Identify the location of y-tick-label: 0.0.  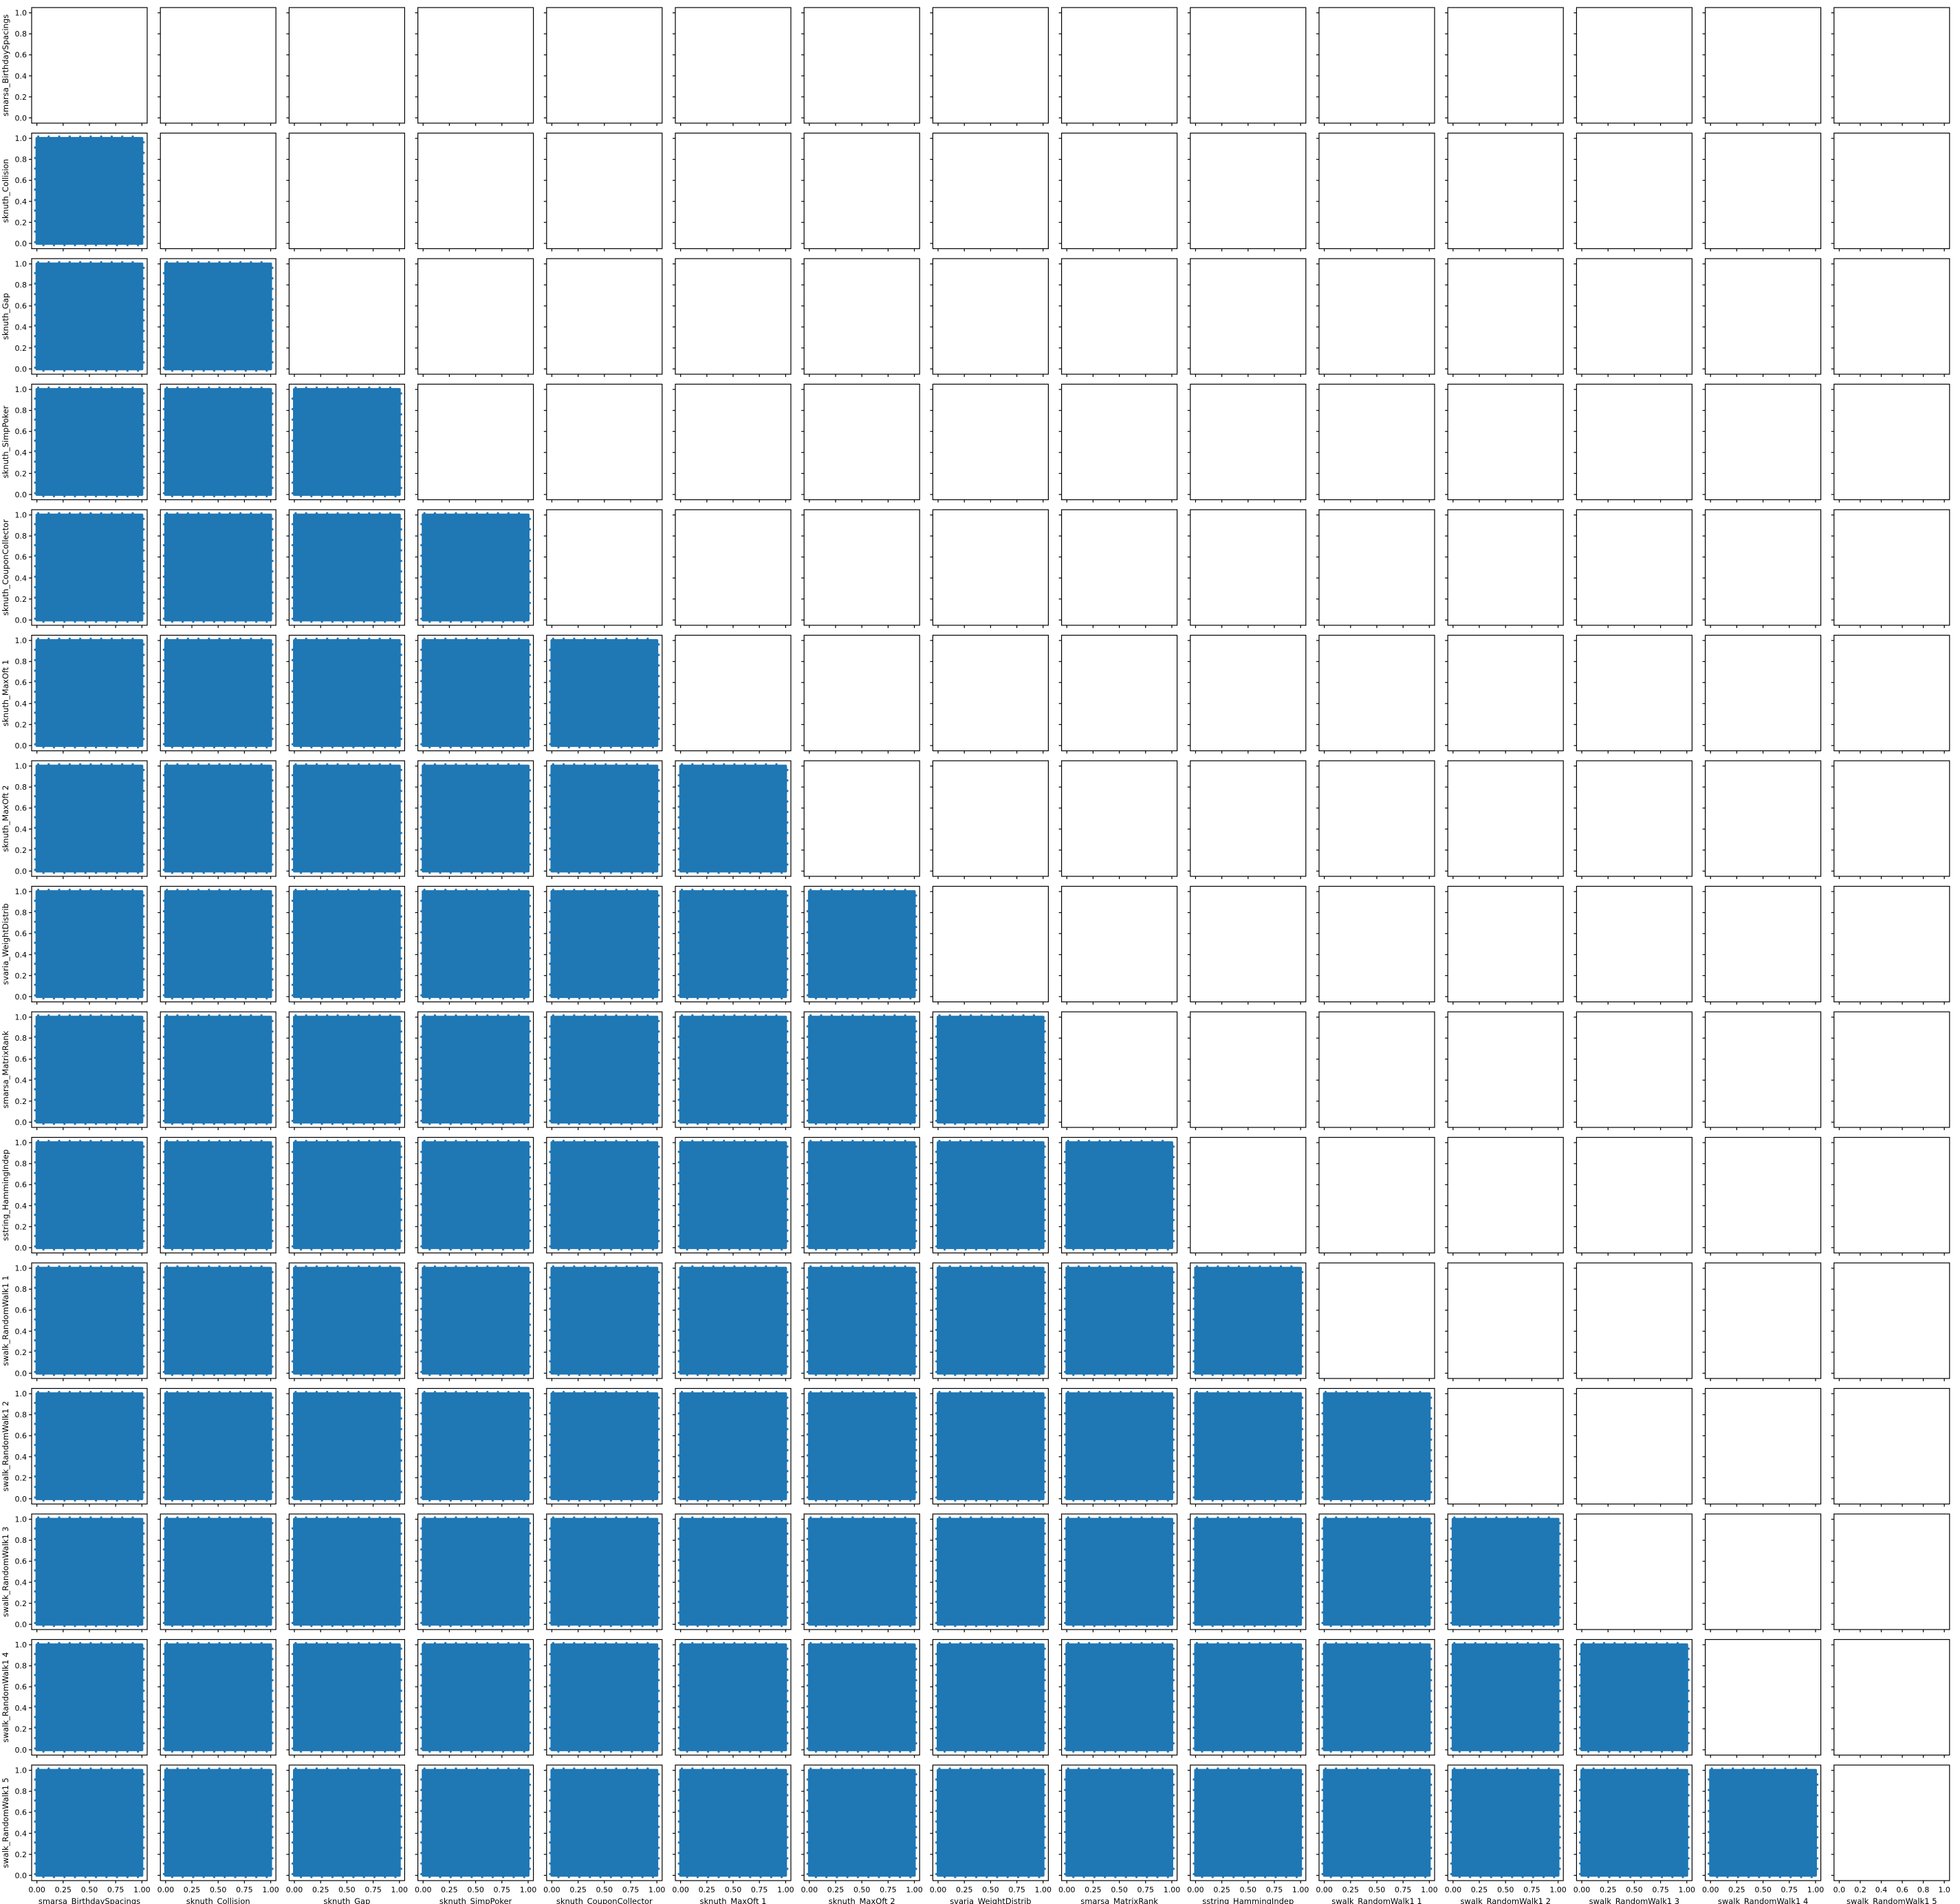
(21, 746).